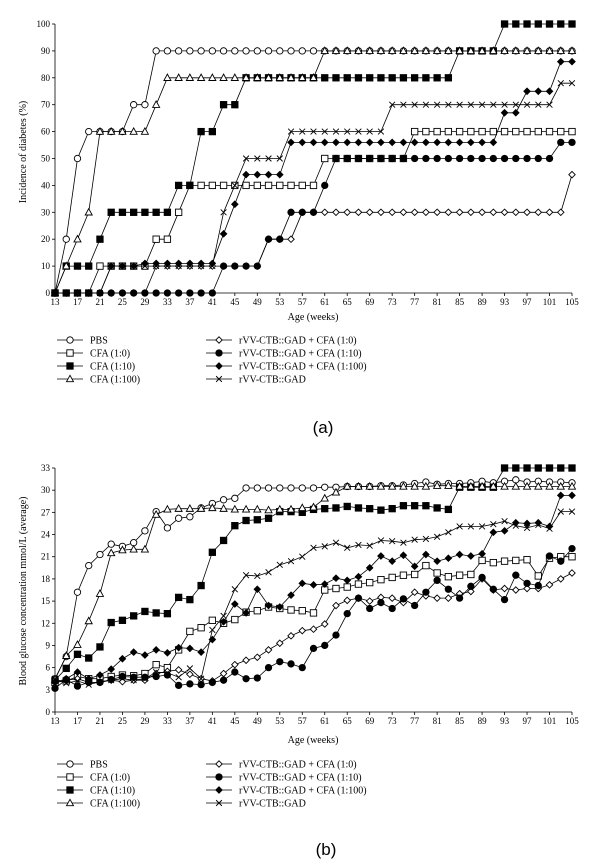 The height and width of the screenshot is (866, 600). What do you see at coordinates (300, 354) in the screenshot?
I see `panel-a-legend-label: rVV-CTB::GAD + CFA (1:10)` at bounding box center [300, 354].